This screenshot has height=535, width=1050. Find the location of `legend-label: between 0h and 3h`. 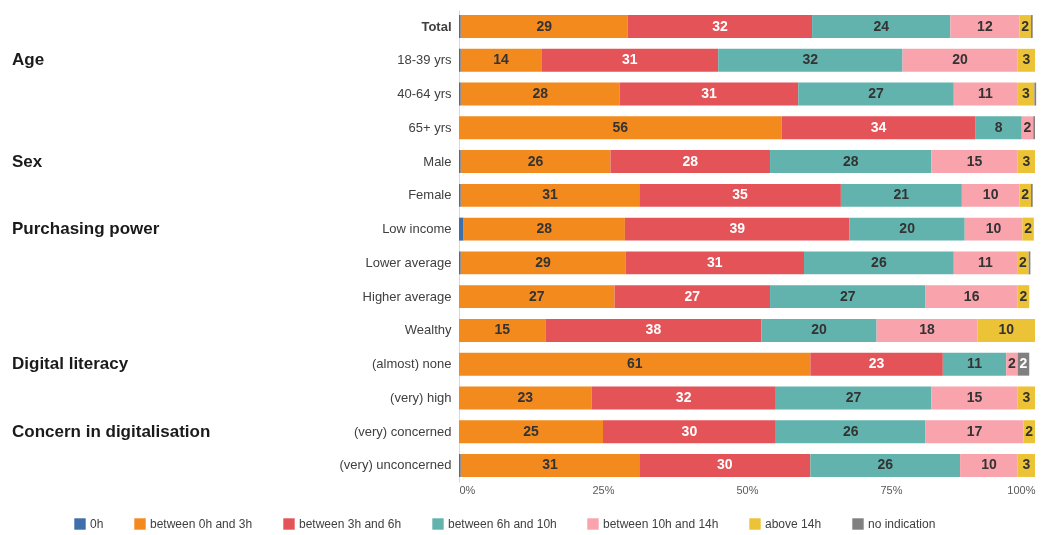

legend-label: between 0h and 3h is located at coordinates (201, 524).